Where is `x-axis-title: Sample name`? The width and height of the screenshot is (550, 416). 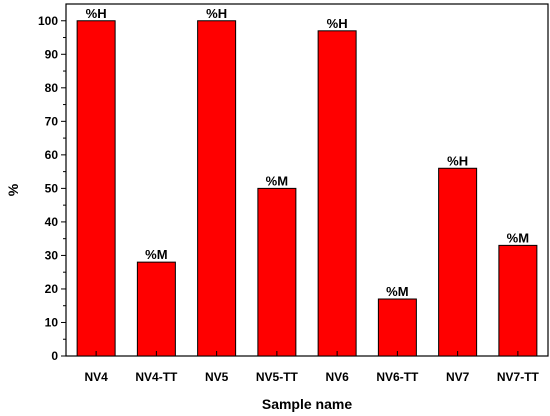
x-axis-title: Sample name is located at coordinates (307, 404).